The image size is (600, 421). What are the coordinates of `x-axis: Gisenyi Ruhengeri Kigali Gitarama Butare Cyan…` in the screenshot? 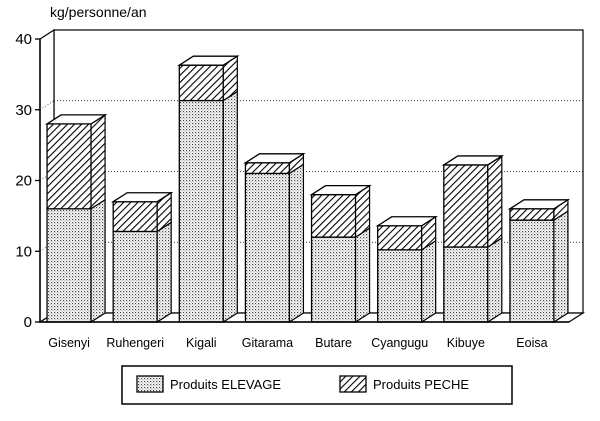 It's located at (304, 335).